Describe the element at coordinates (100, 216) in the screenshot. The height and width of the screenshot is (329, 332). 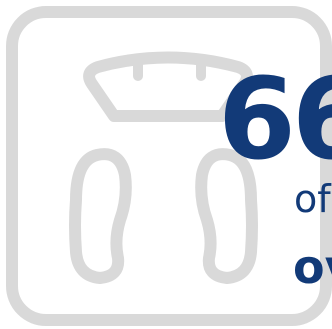
I see `left-footprint` at that location.